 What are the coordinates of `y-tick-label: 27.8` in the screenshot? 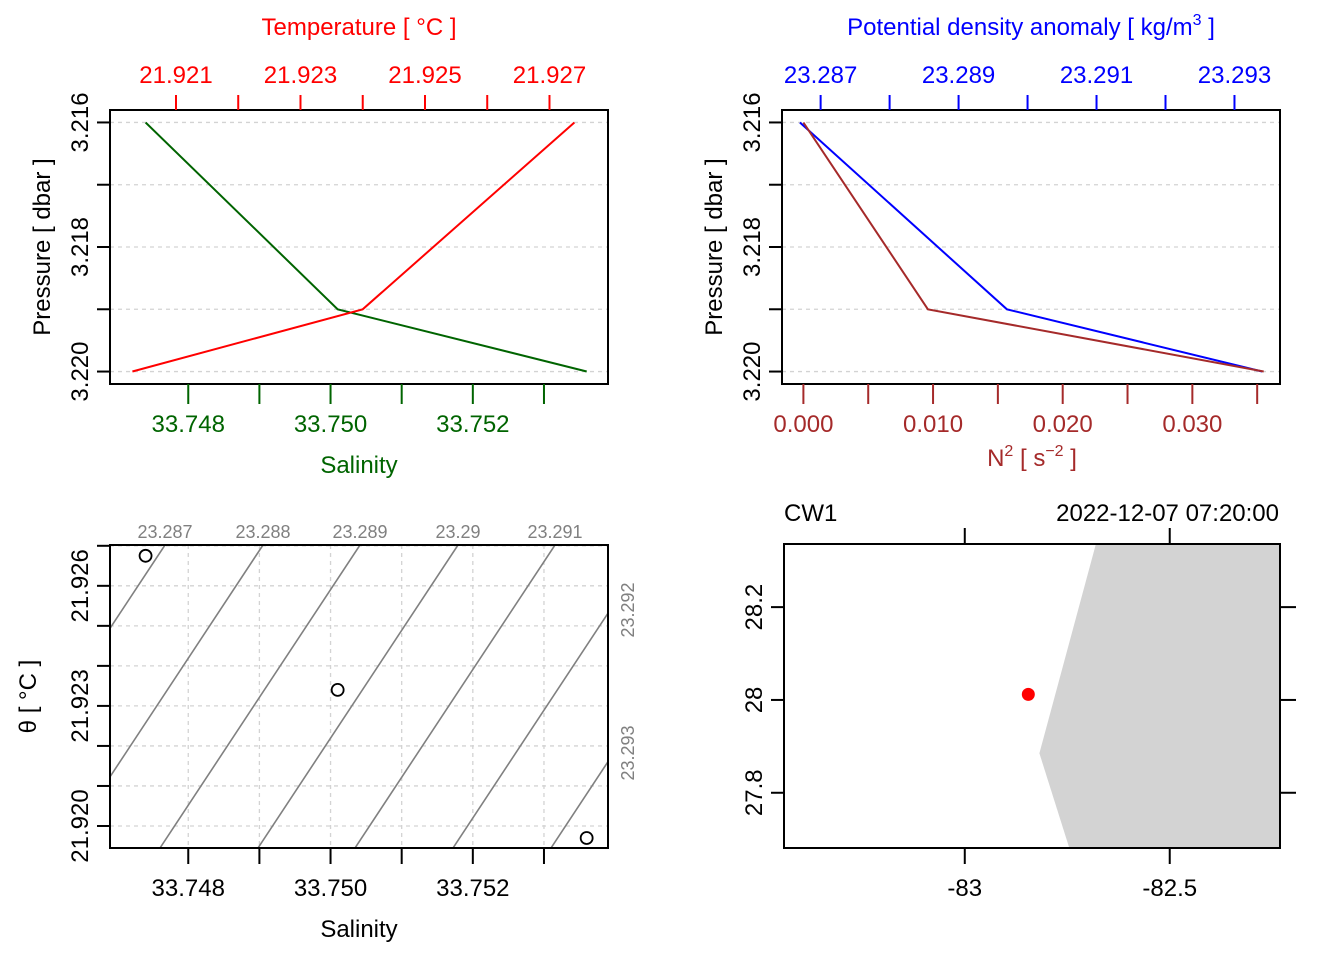 It's located at (754, 792).